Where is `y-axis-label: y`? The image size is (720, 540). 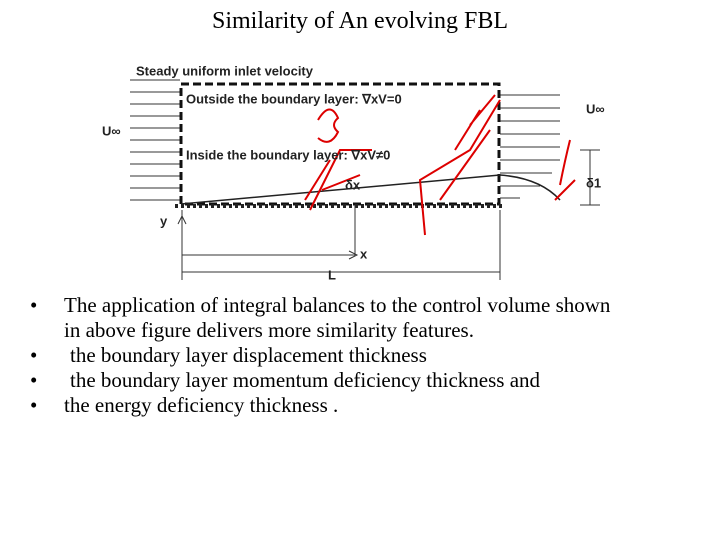 y-axis-label: y is located at coordinates (164, 220).